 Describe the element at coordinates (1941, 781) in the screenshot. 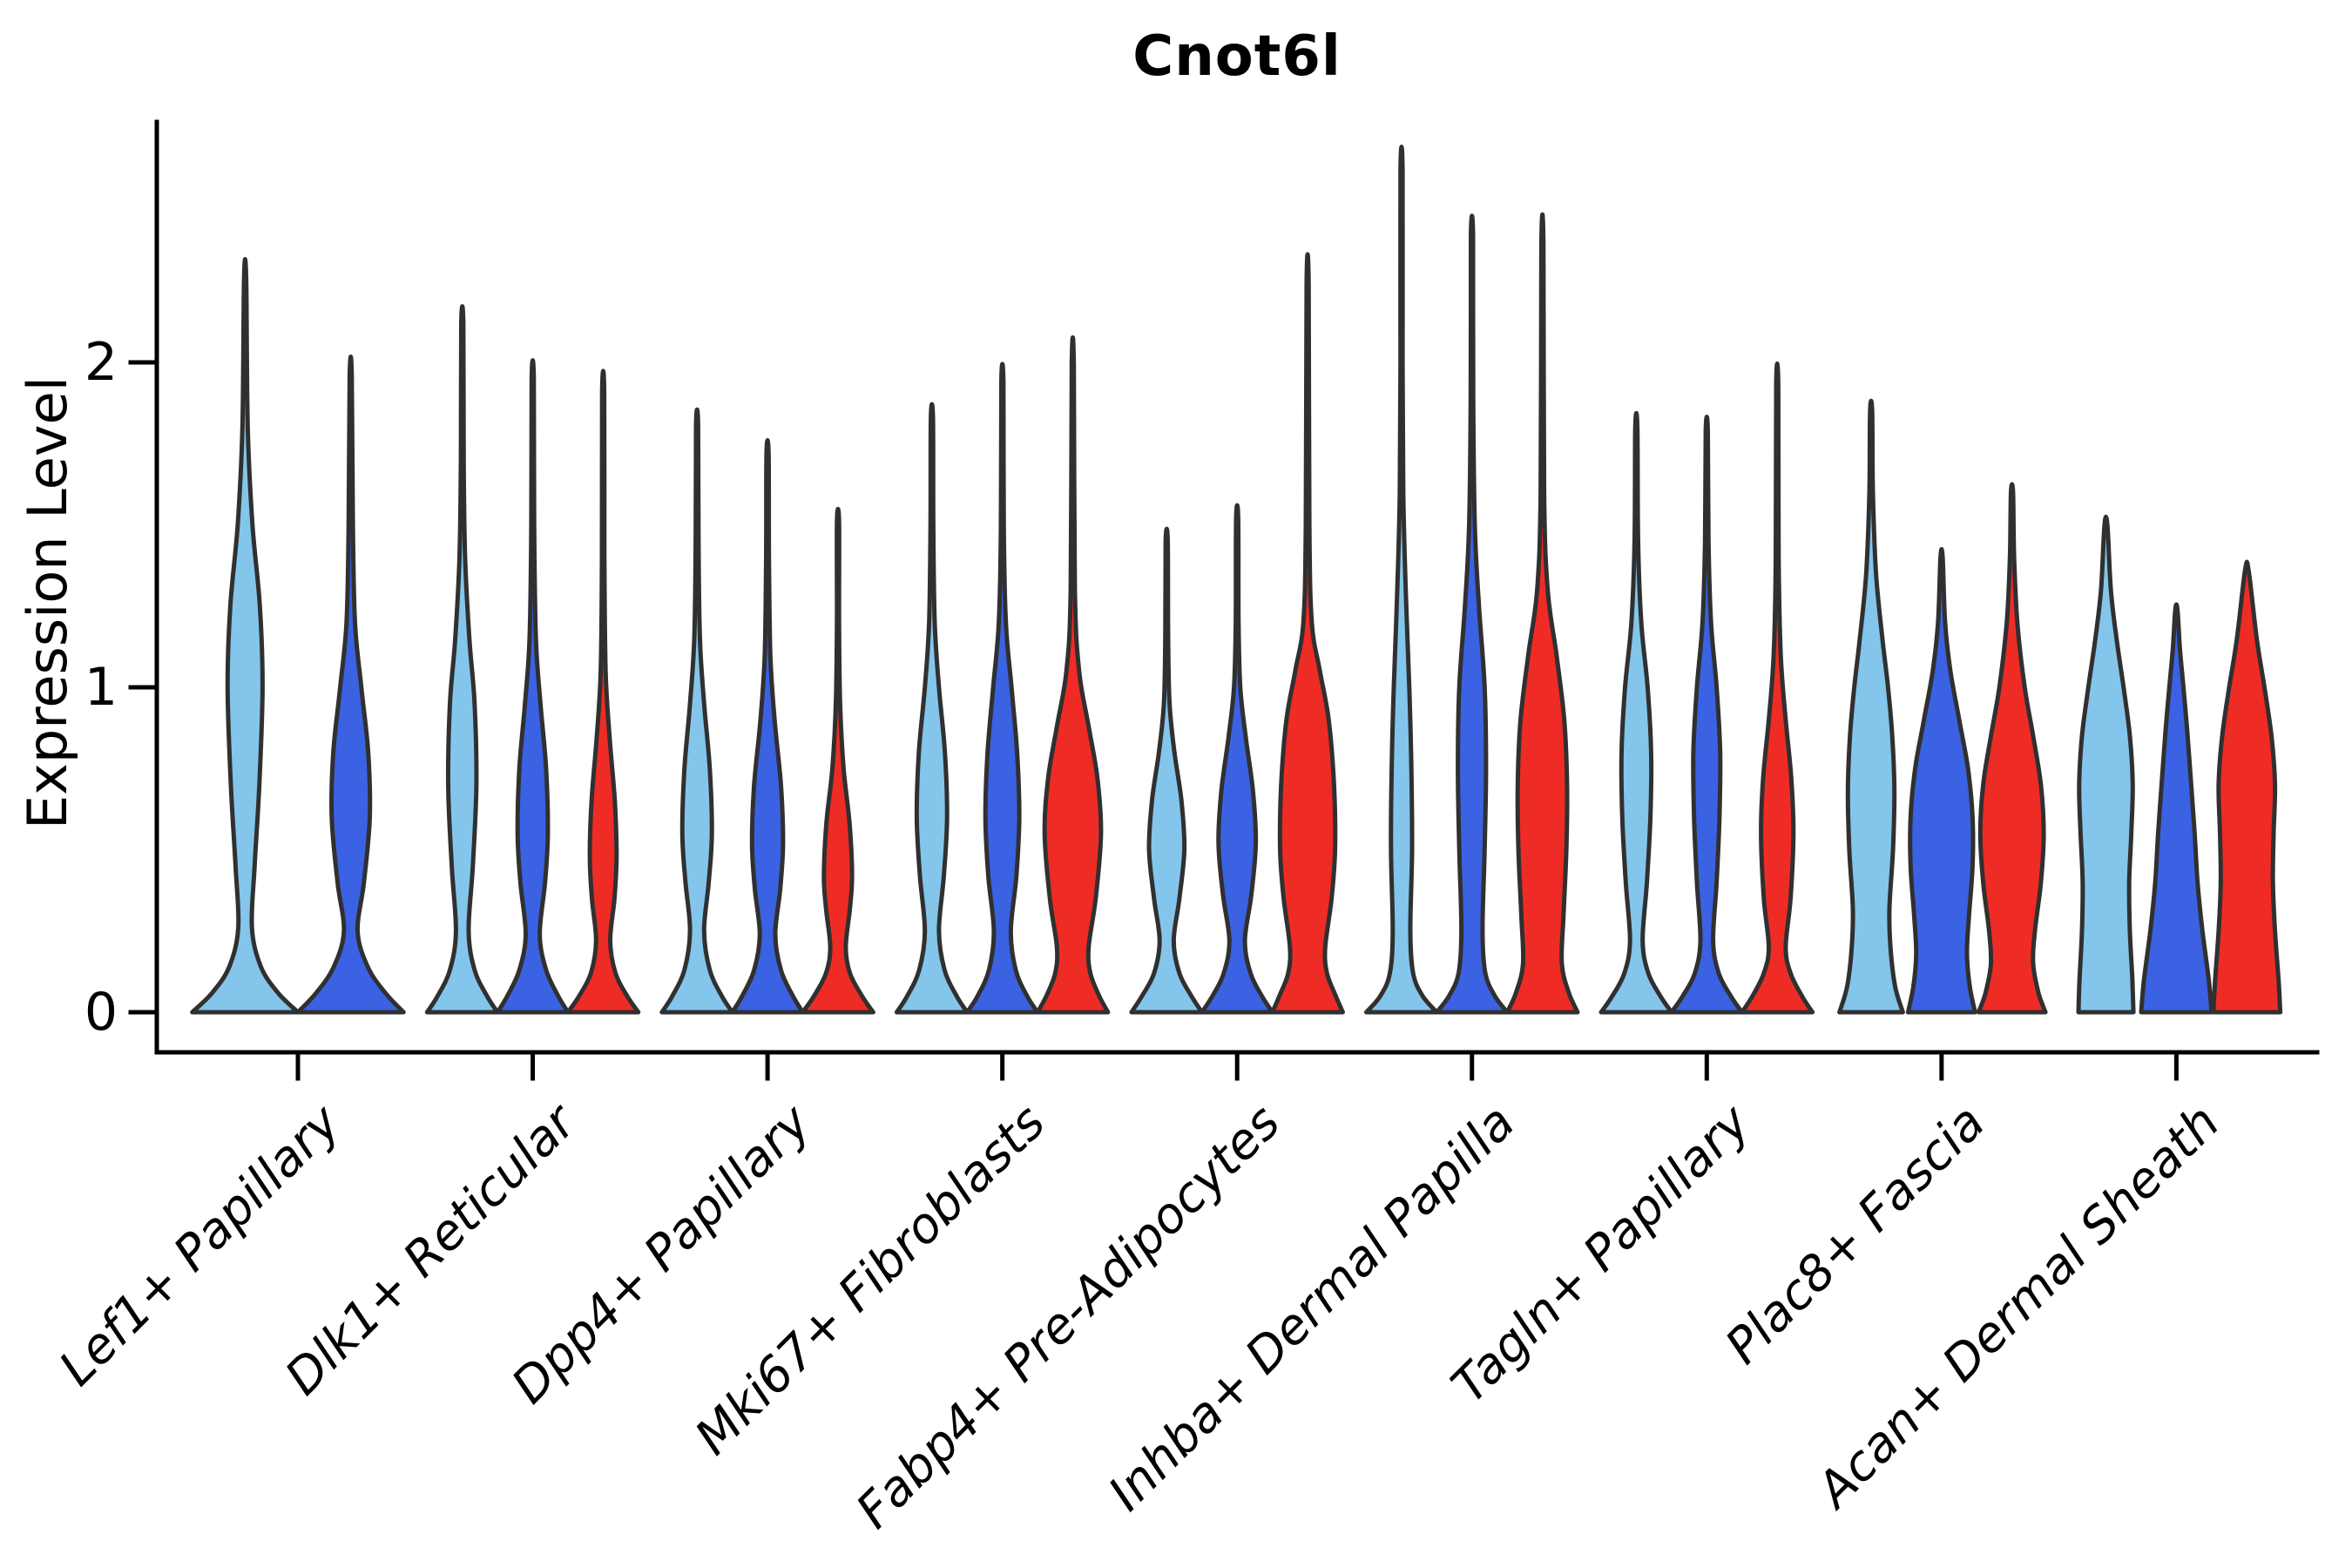

I see `violin-plac8-fascia-dark-blue` at that location.